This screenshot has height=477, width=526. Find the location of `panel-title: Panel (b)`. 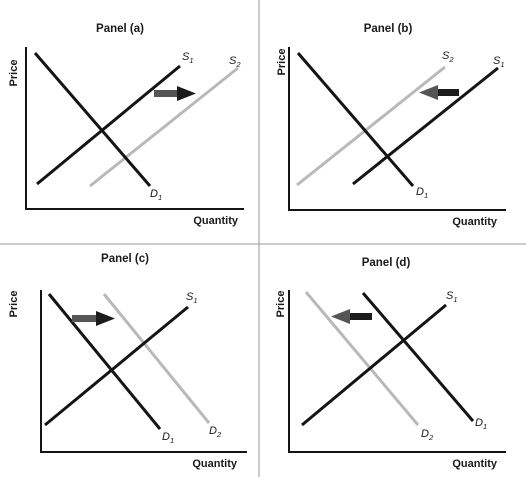

panel-title: Panel (b) is located at coordinates (388, 29).